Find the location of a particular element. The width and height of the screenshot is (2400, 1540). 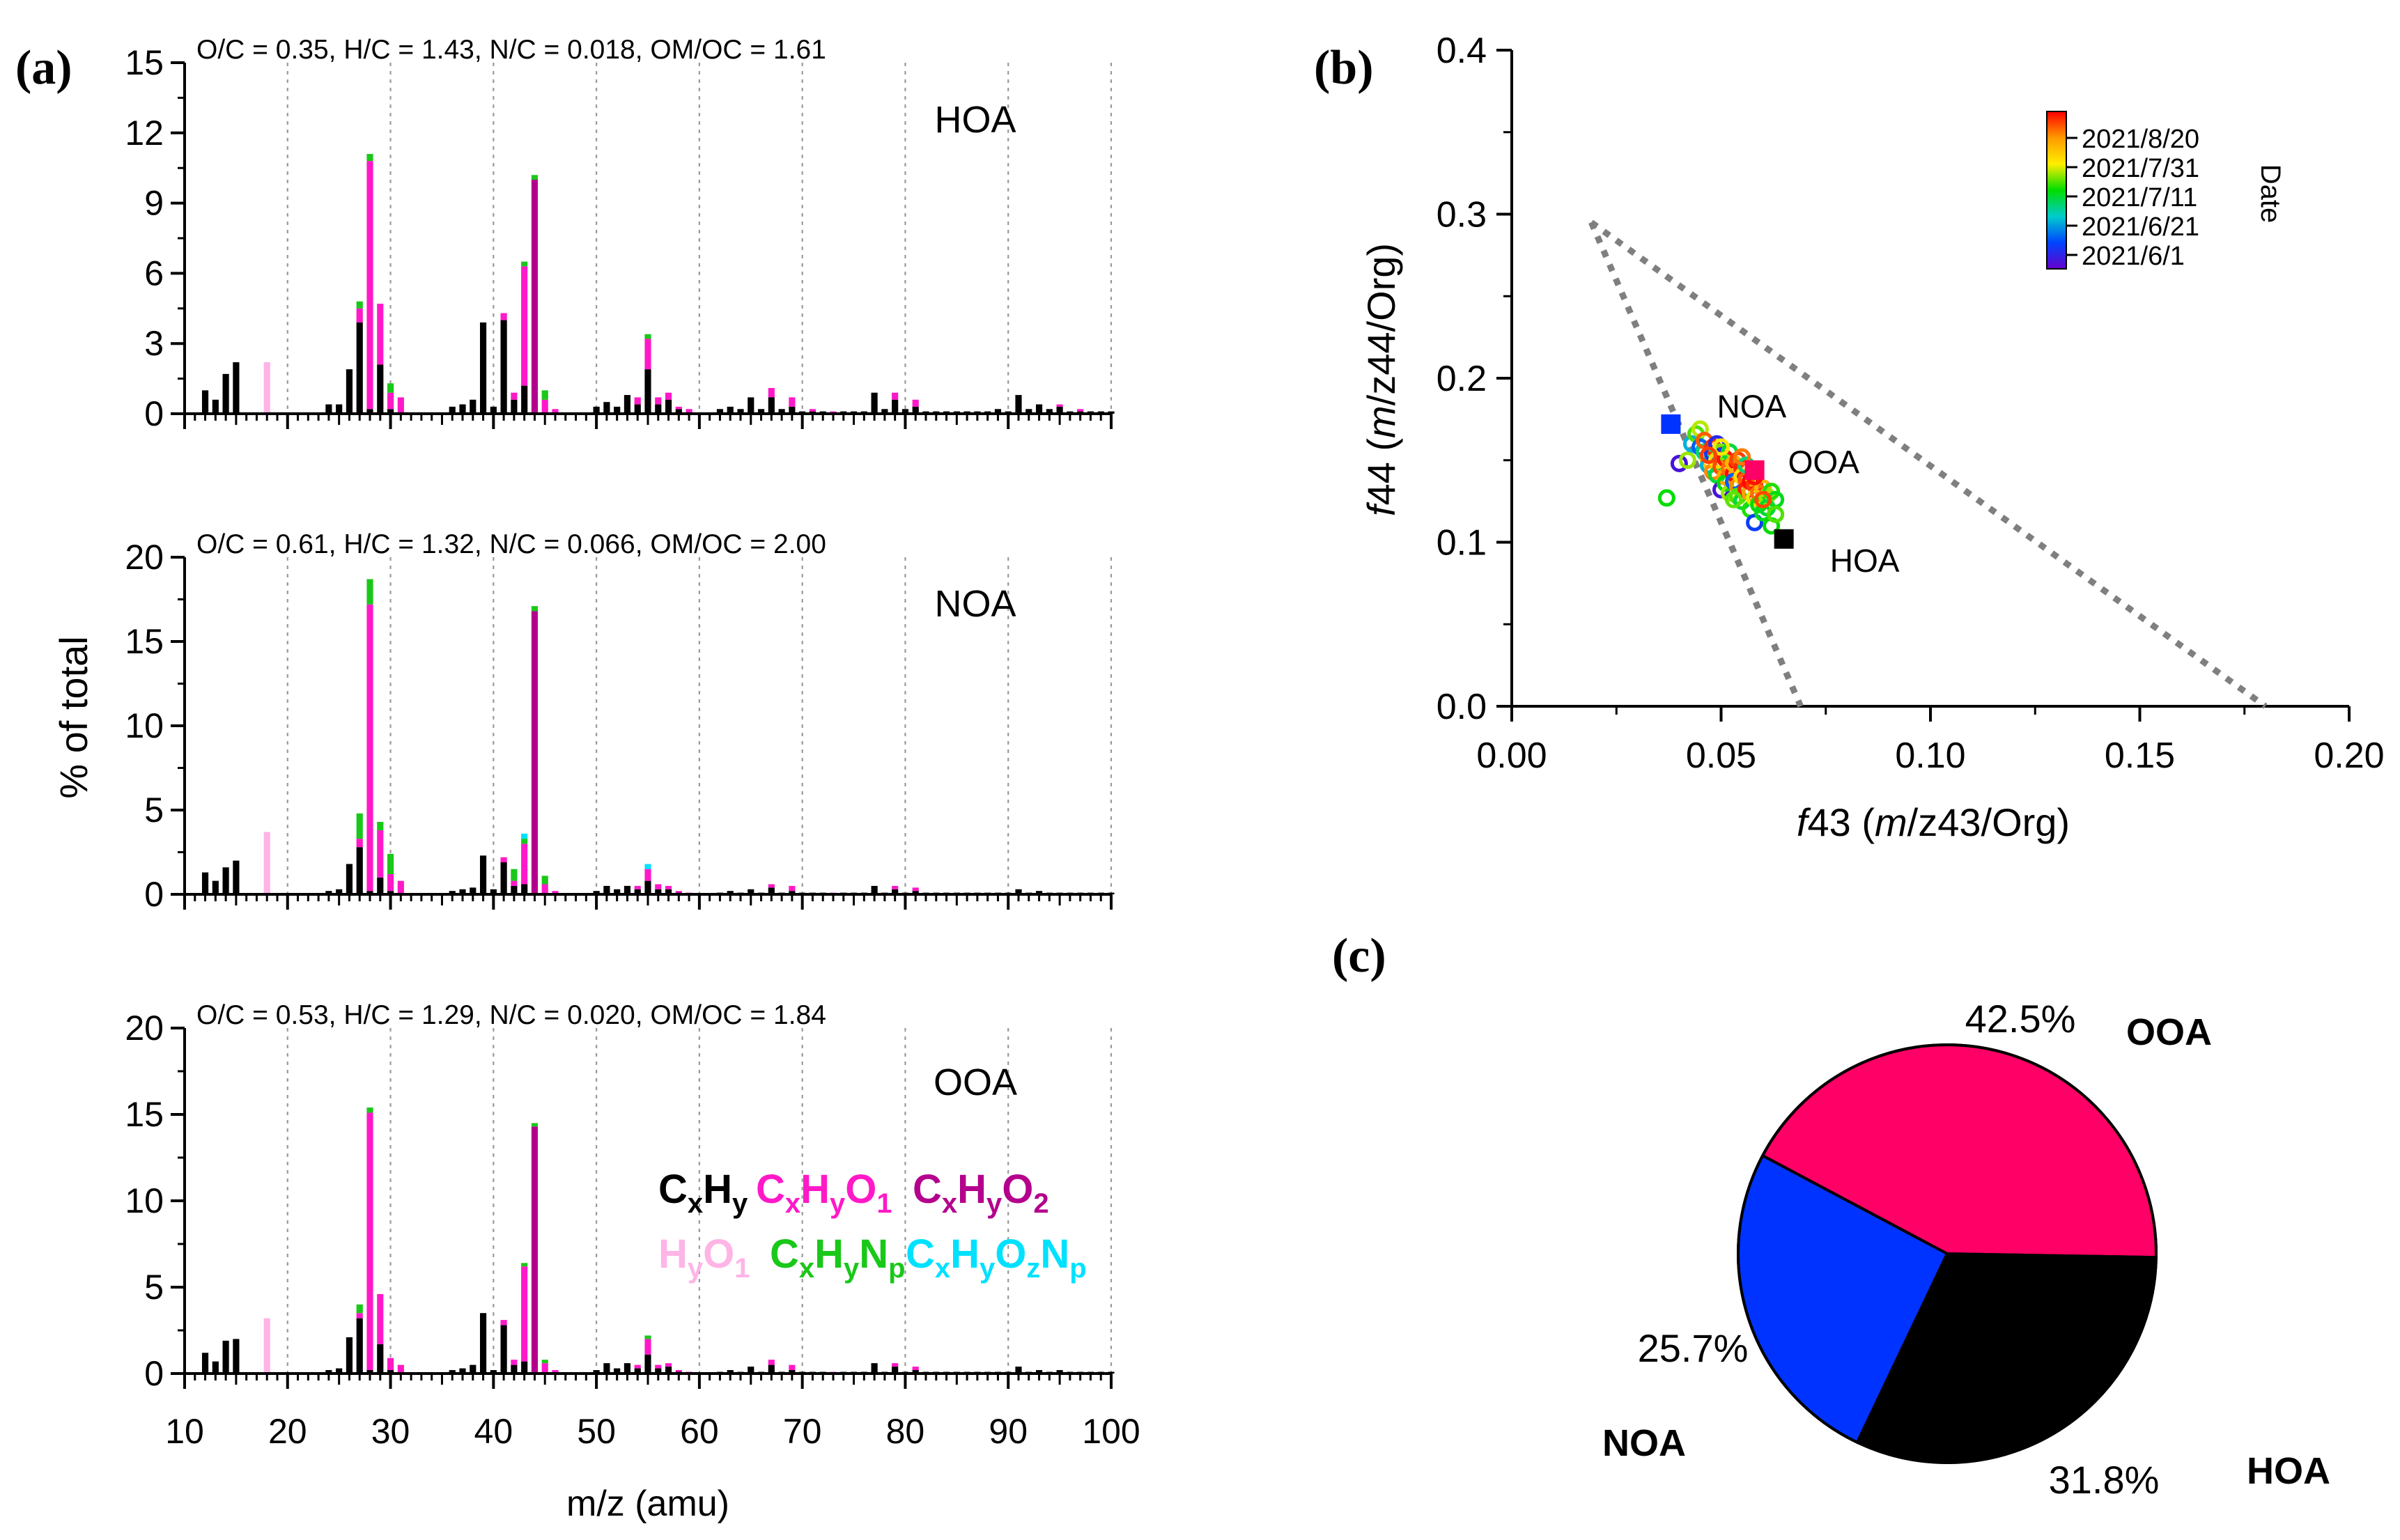

colorbar-tick-label: 2021/7/11 is located at coordinates (2139, 198).